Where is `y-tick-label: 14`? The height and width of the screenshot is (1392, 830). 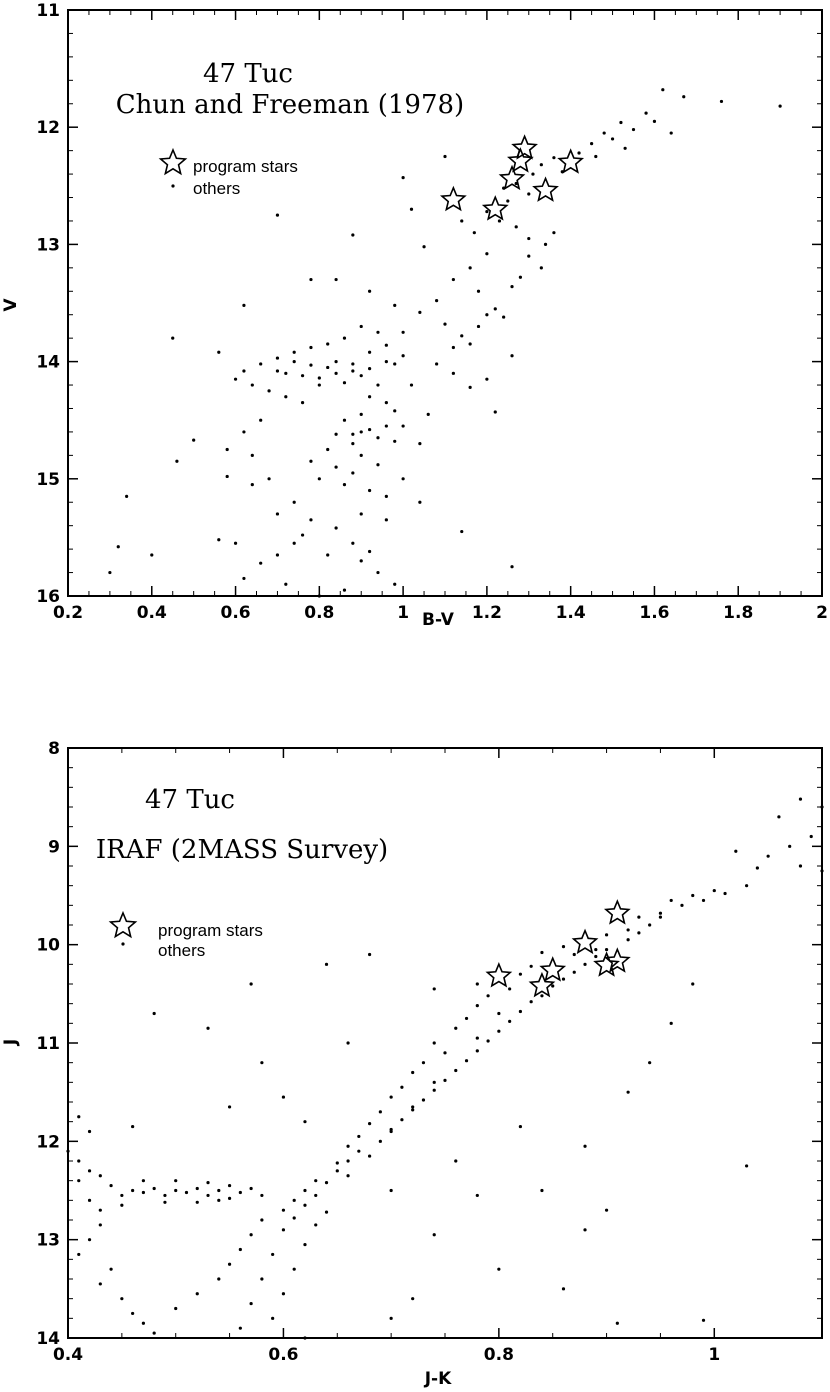 y-tick-label: 14 is located at coordinates (48, 363).